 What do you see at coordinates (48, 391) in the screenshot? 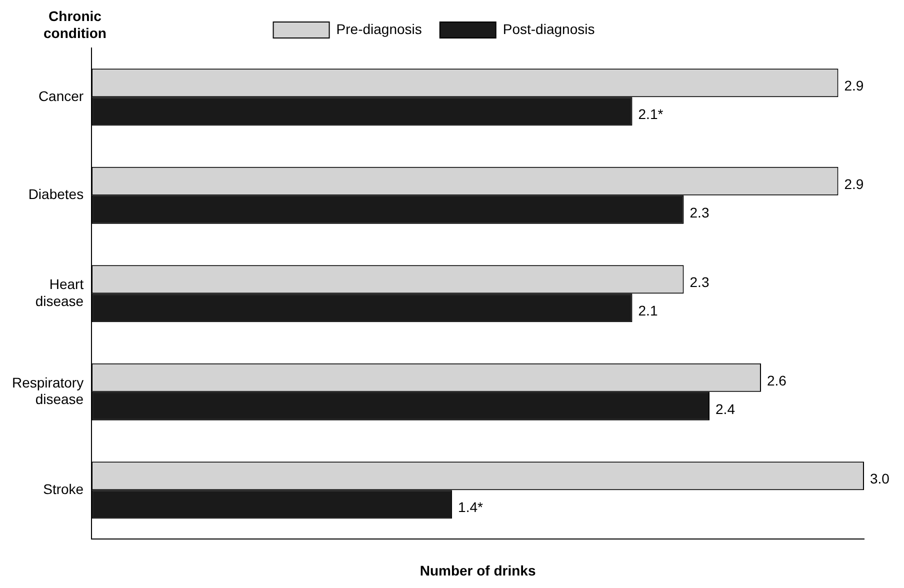
I see `y-tick-label: Respiratory disease` at bounding box center [48, 391].